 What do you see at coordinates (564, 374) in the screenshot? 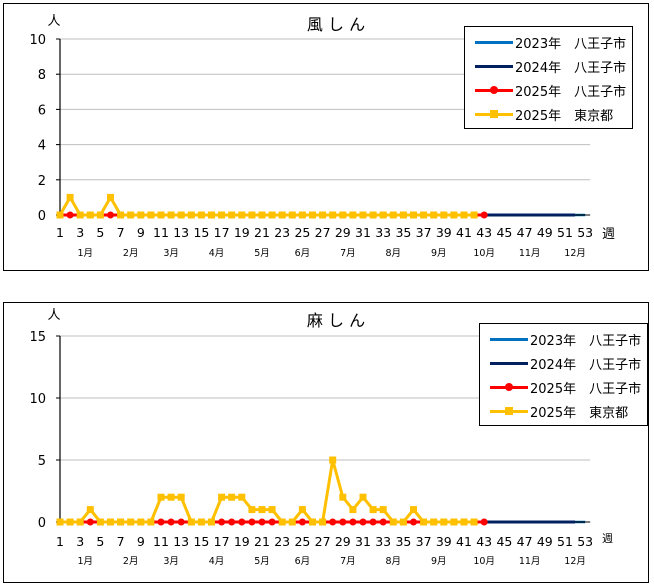
I see `measles-legend: 2023年 八王子市 2024年 八王子市 2025年 八王子市 2025年 東京都` at bounding box center [564, 374].